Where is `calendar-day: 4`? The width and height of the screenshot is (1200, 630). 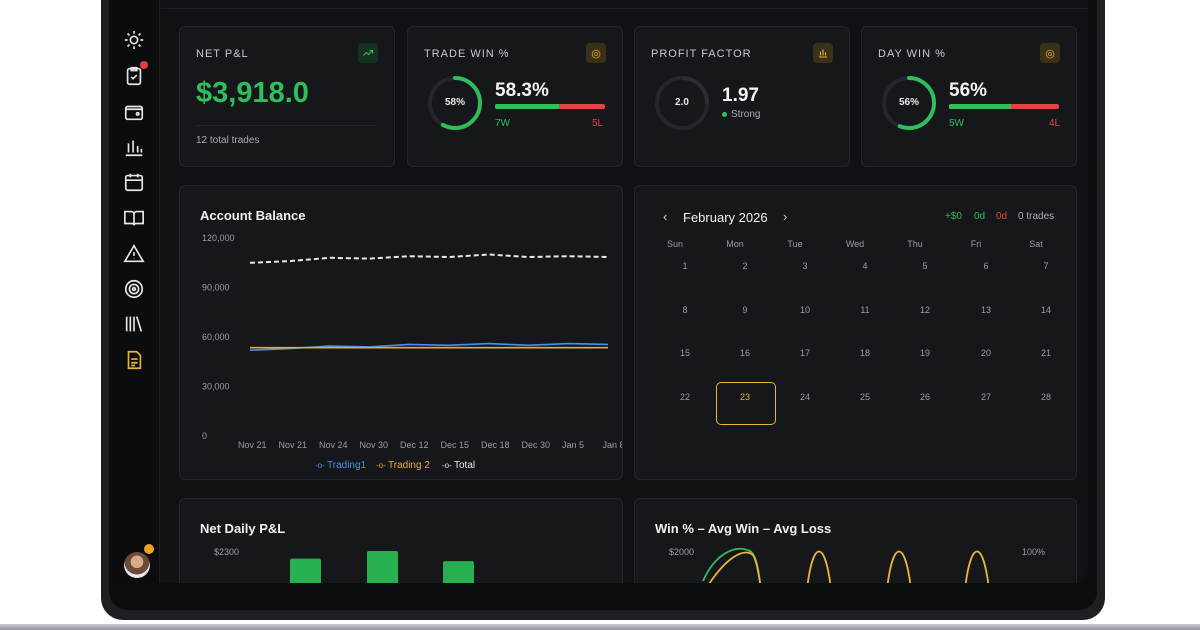
calendar-day: 4 is located at coordinates (865, 266).